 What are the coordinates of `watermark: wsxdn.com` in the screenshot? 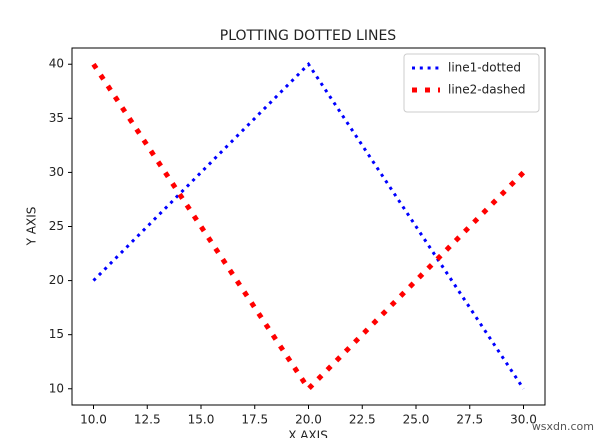 It's located at (563, 426).